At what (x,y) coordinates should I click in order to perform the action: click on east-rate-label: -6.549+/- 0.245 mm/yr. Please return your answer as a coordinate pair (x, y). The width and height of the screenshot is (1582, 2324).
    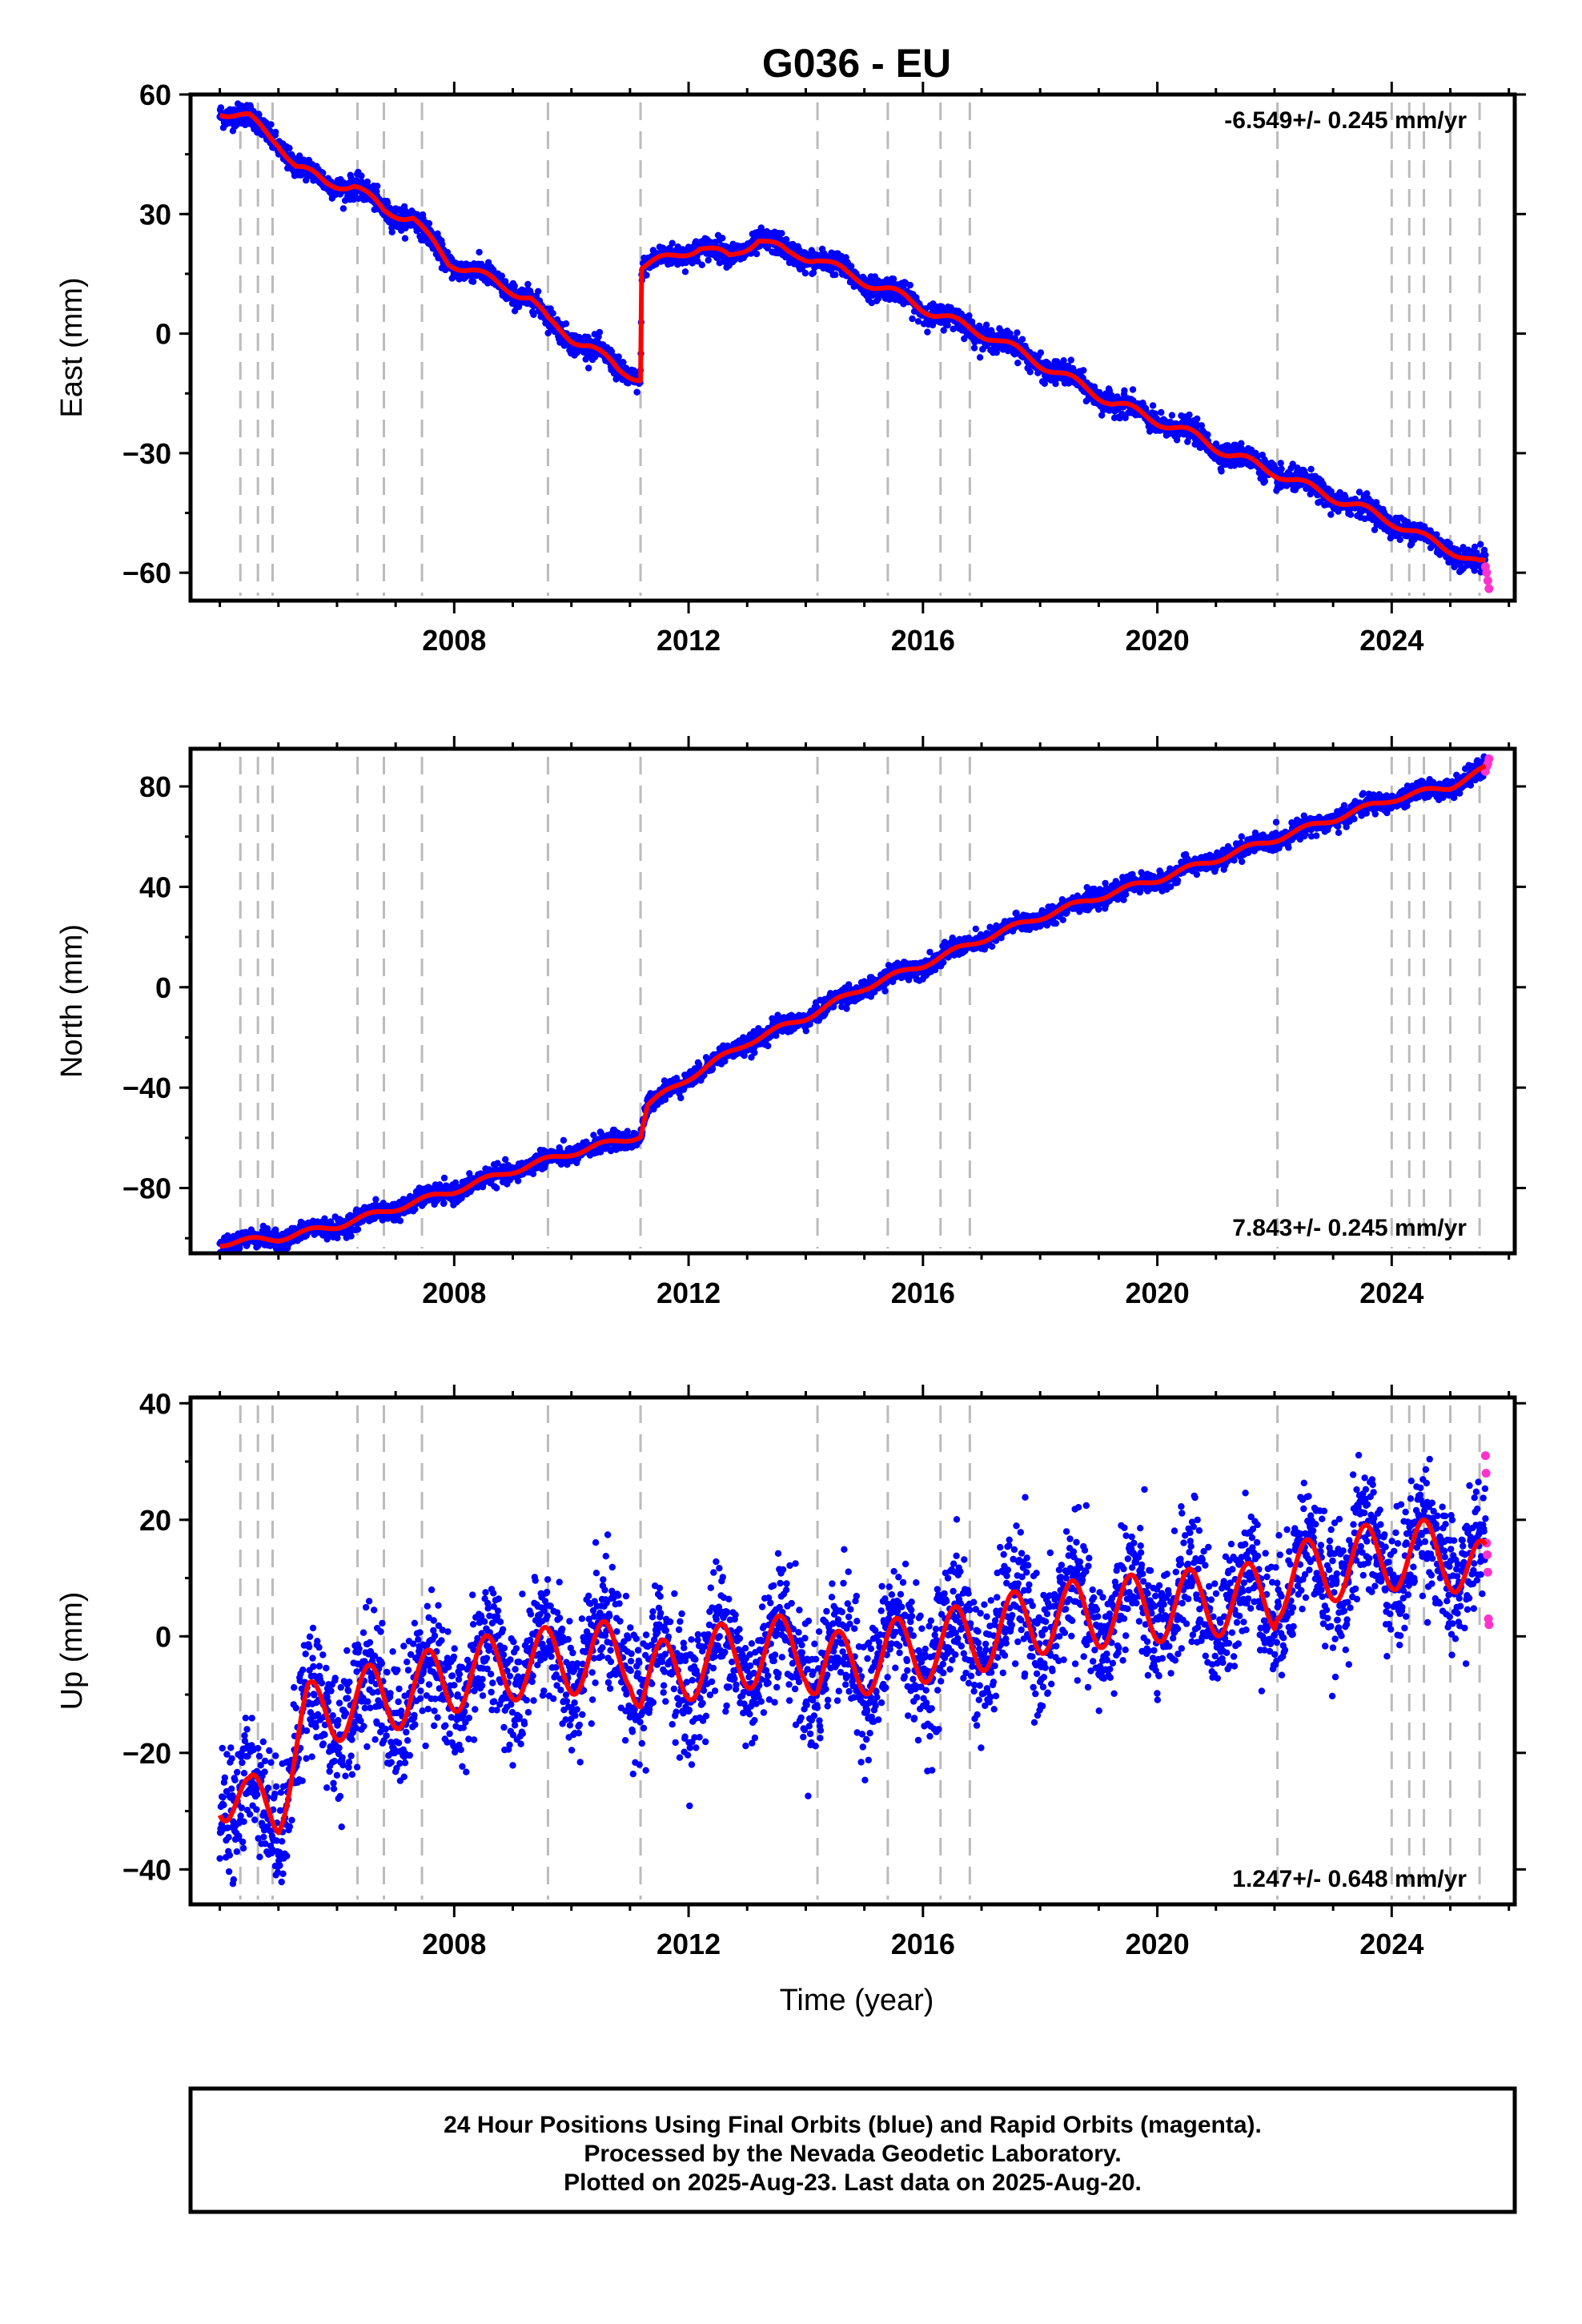
    Looking at the image, I should click on (1345, 121).